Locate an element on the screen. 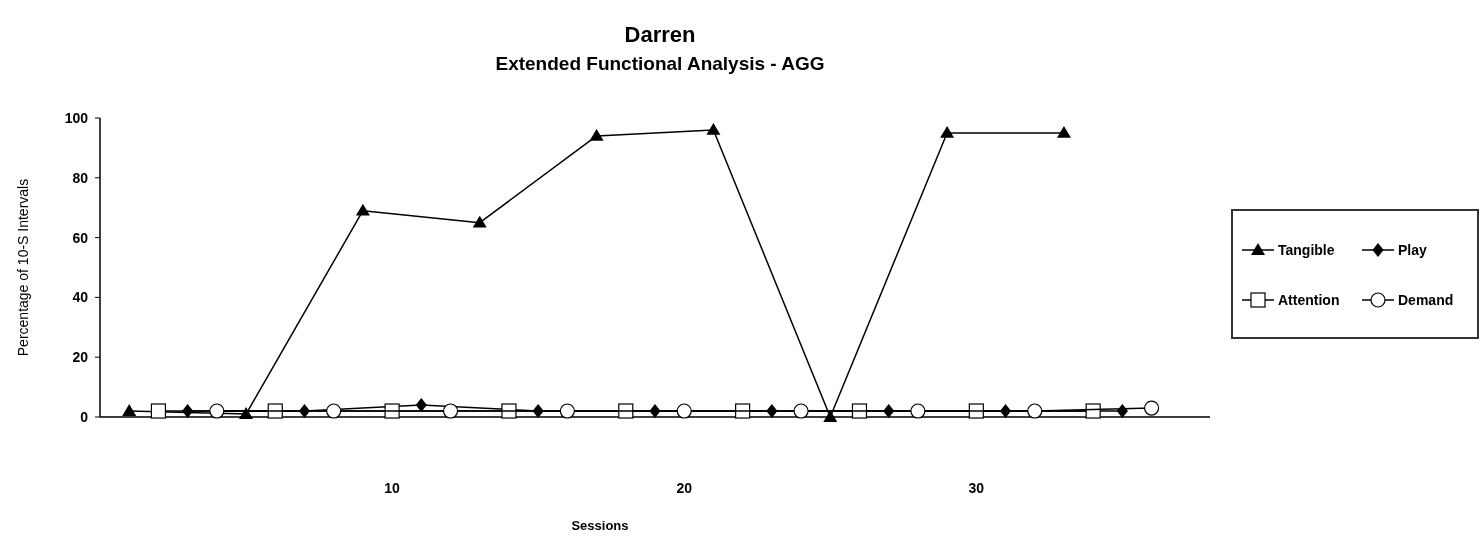 The width and height of the screenshot is (1483, 541). legend-label: Demand is located at coordinates (1426, 300).